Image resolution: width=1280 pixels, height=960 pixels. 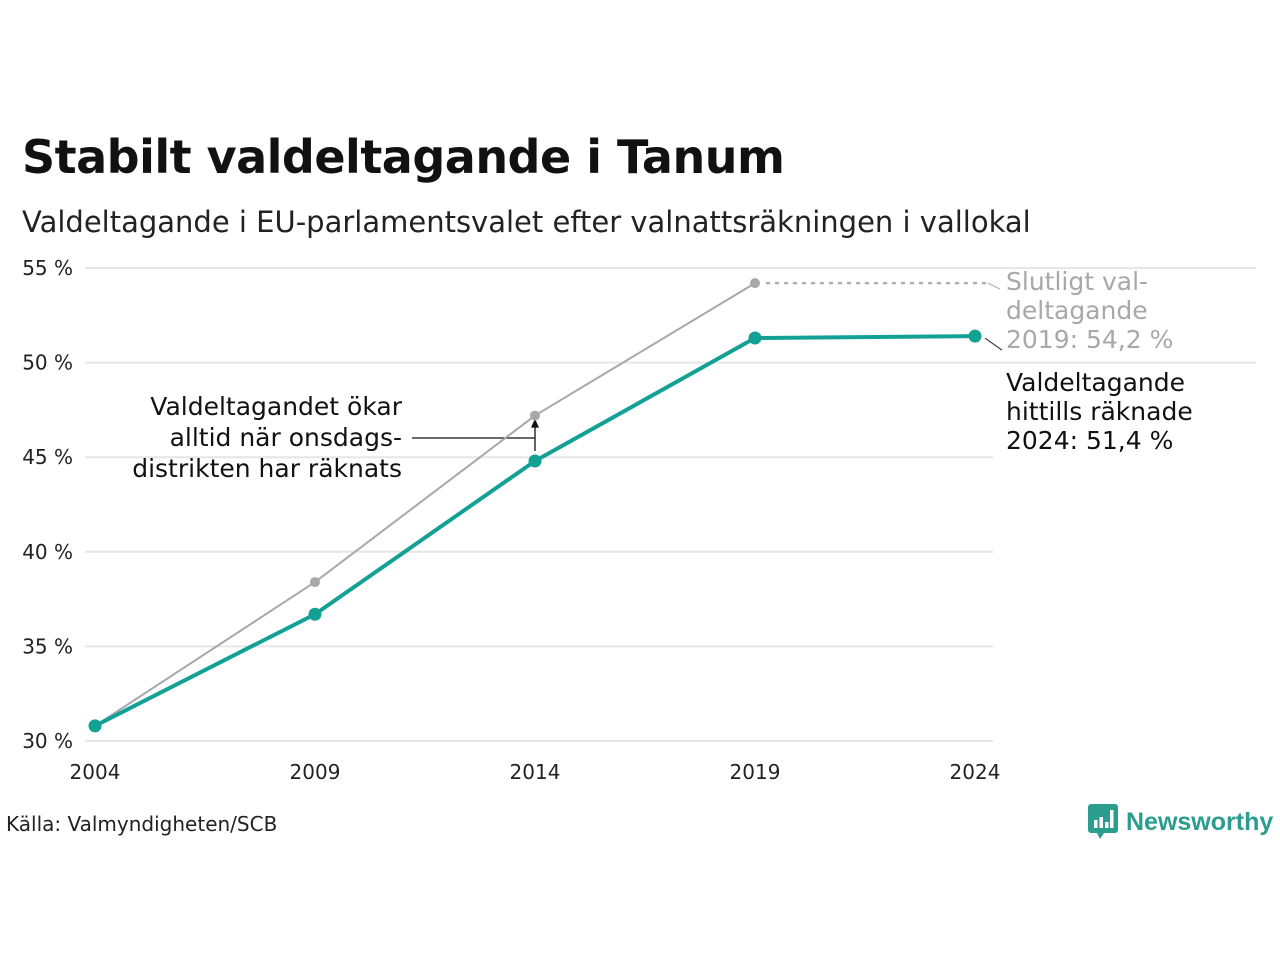 What do you see at coordinates (47, 646) in the screenshot?
I see `y-tick-label: 35 %` at bounding box center [47, 646].